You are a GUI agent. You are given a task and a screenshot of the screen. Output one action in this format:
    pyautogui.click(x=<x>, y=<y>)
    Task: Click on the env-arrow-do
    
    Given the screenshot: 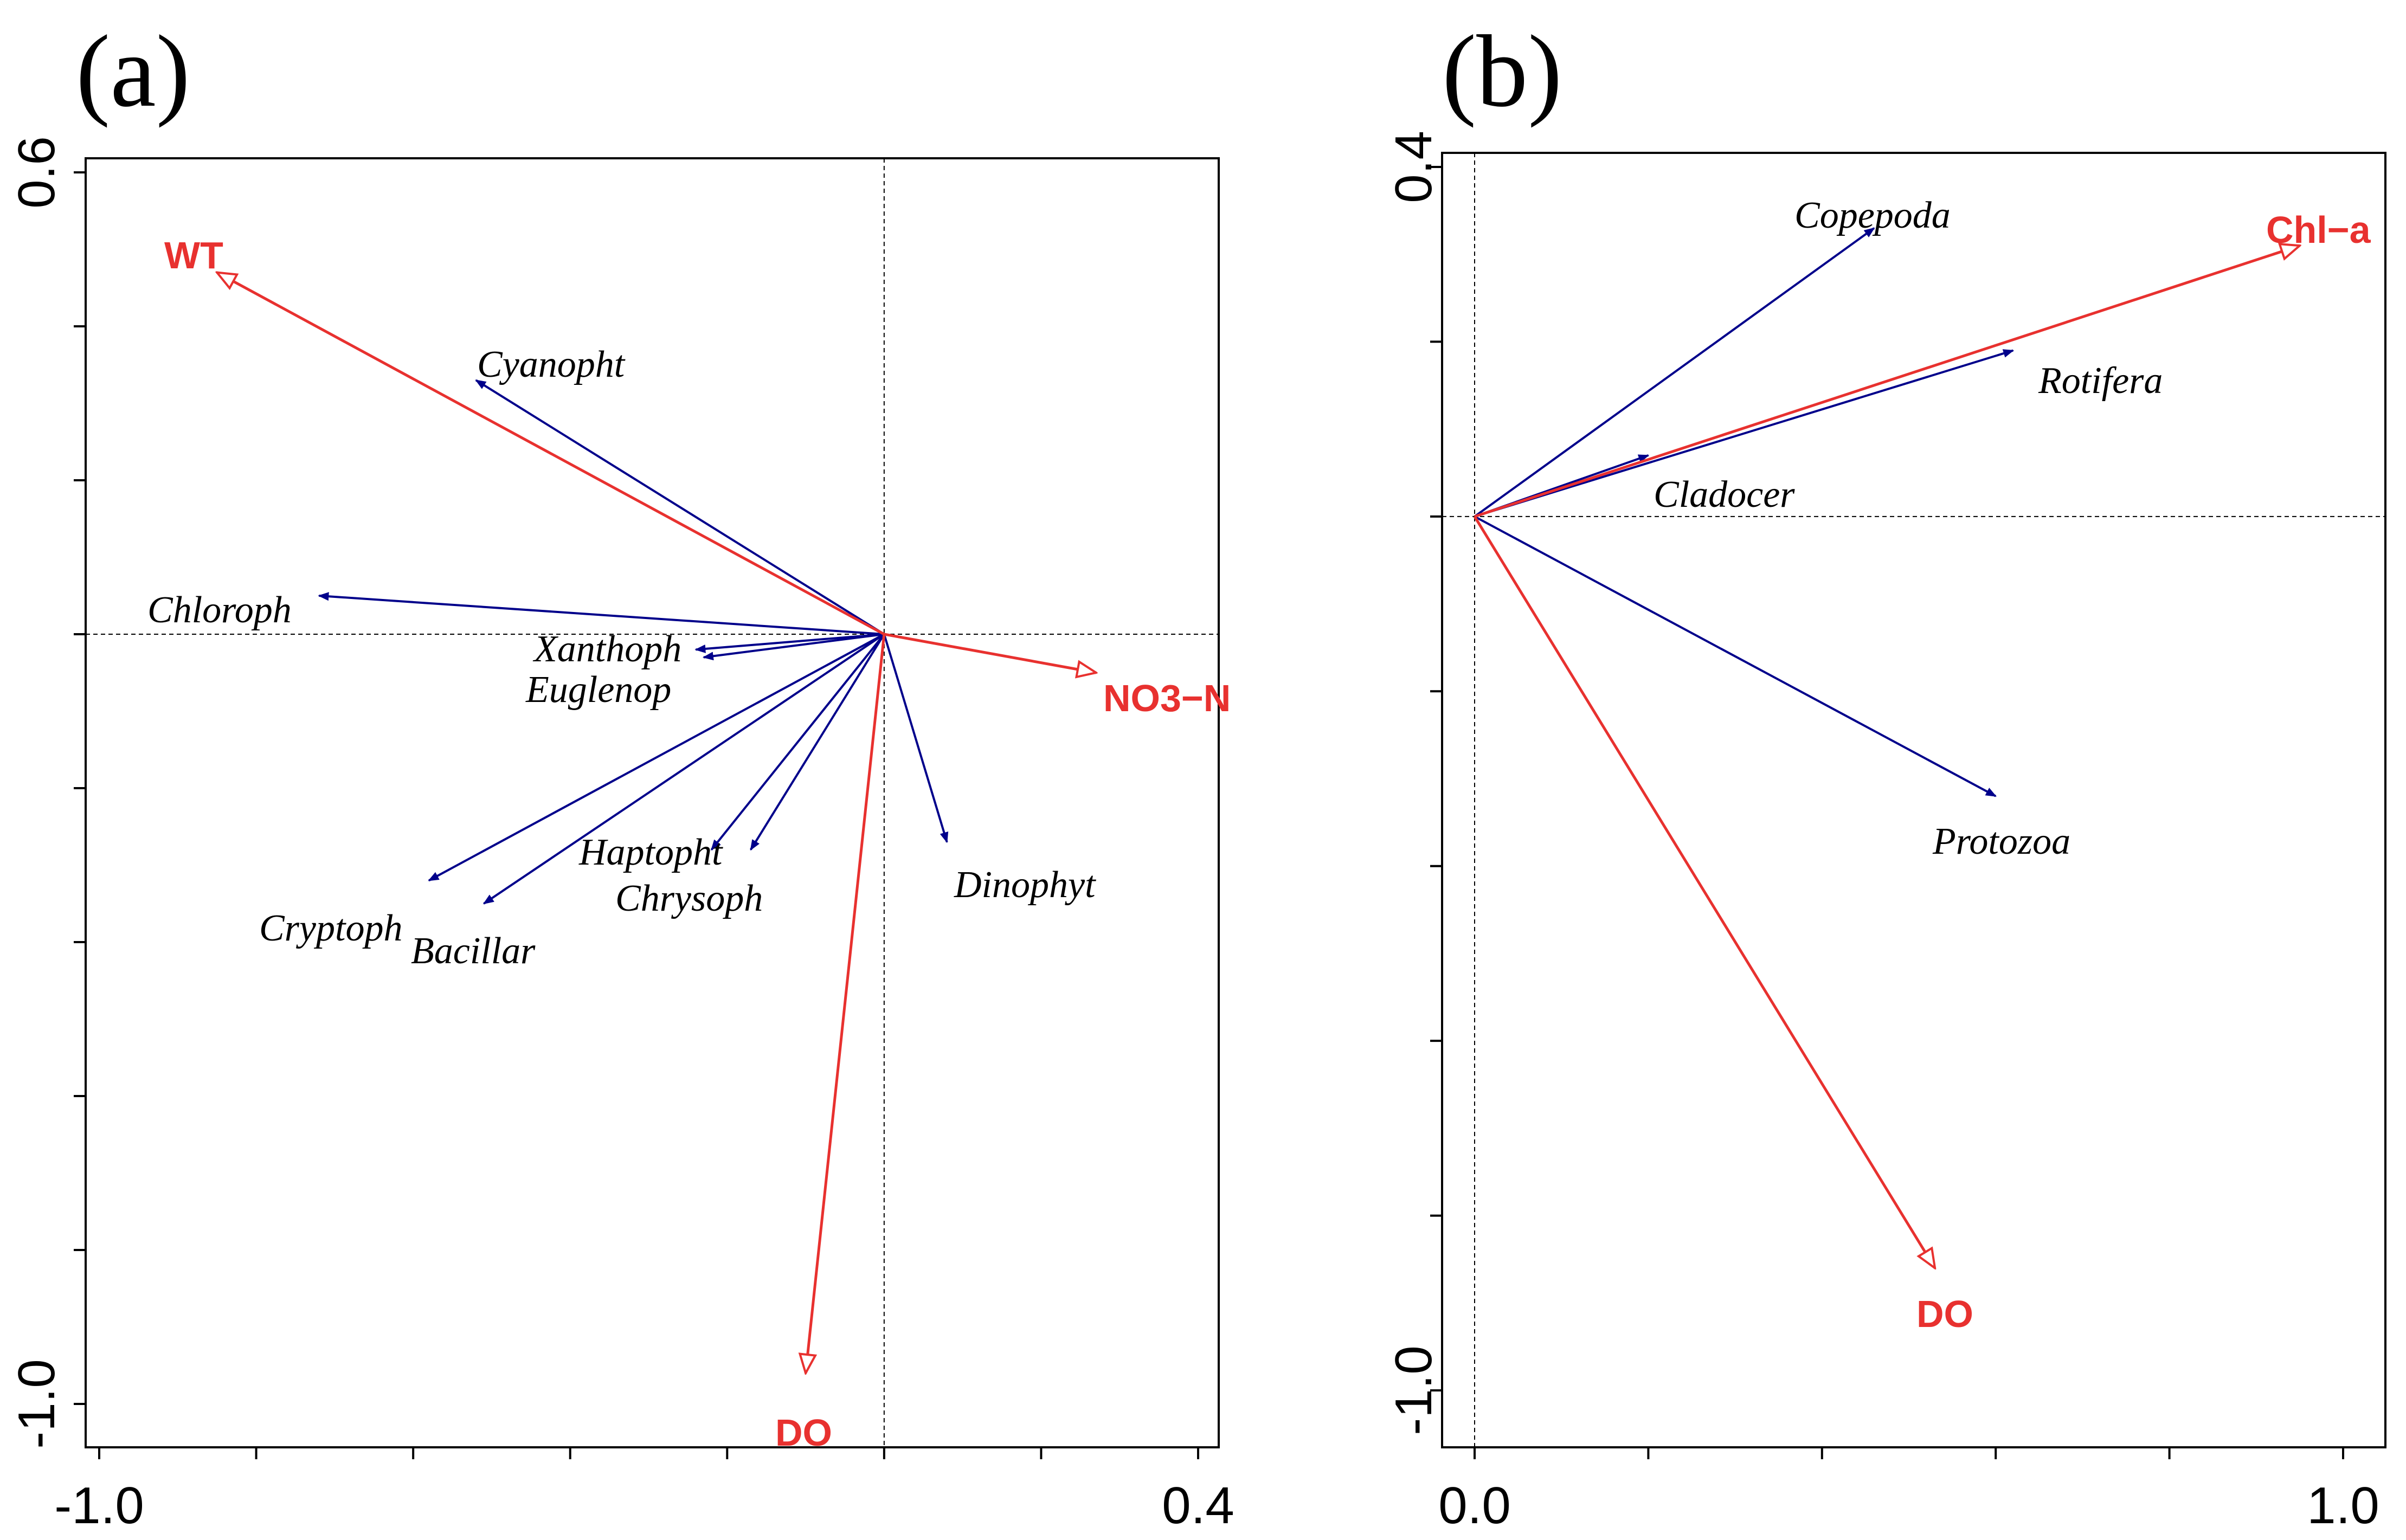 What is the action you would take?
    pyautogui.click(x=846, y=1003)
    